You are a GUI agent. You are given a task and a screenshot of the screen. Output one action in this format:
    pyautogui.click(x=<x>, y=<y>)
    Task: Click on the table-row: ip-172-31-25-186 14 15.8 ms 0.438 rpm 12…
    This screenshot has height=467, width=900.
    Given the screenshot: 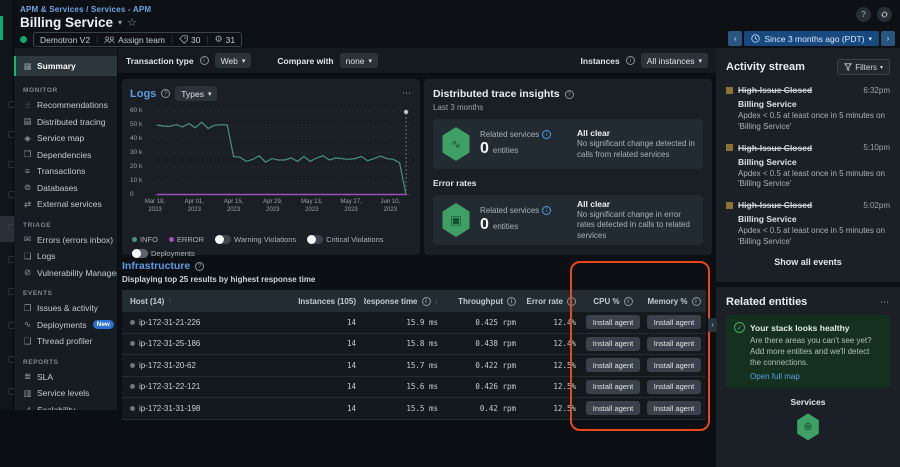 What is the action you would take?
    pyautogui.click(x=414, y=344)
    